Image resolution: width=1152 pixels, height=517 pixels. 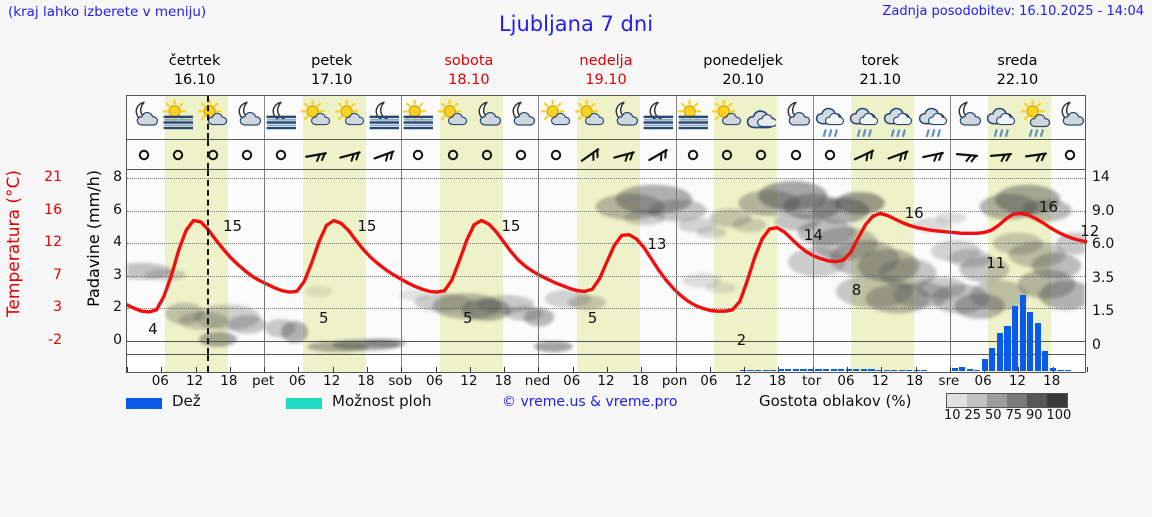 I want to click on day-name: sreda, so click(x=1017, y=61).